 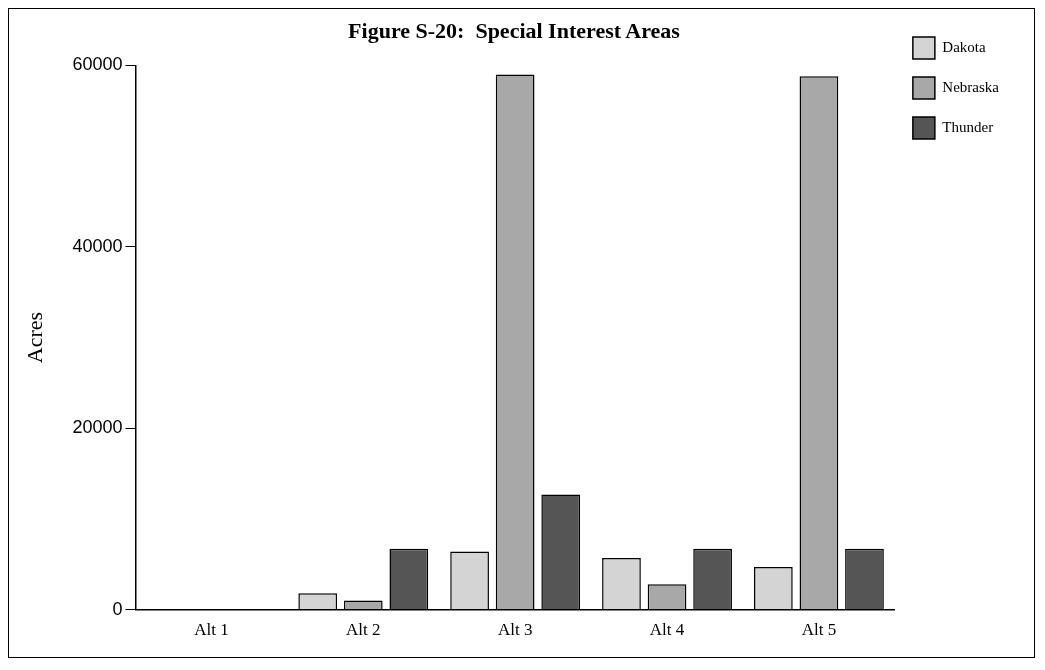 I want to click on x-tick-label: Alt 5, so click(x=819, y=630).